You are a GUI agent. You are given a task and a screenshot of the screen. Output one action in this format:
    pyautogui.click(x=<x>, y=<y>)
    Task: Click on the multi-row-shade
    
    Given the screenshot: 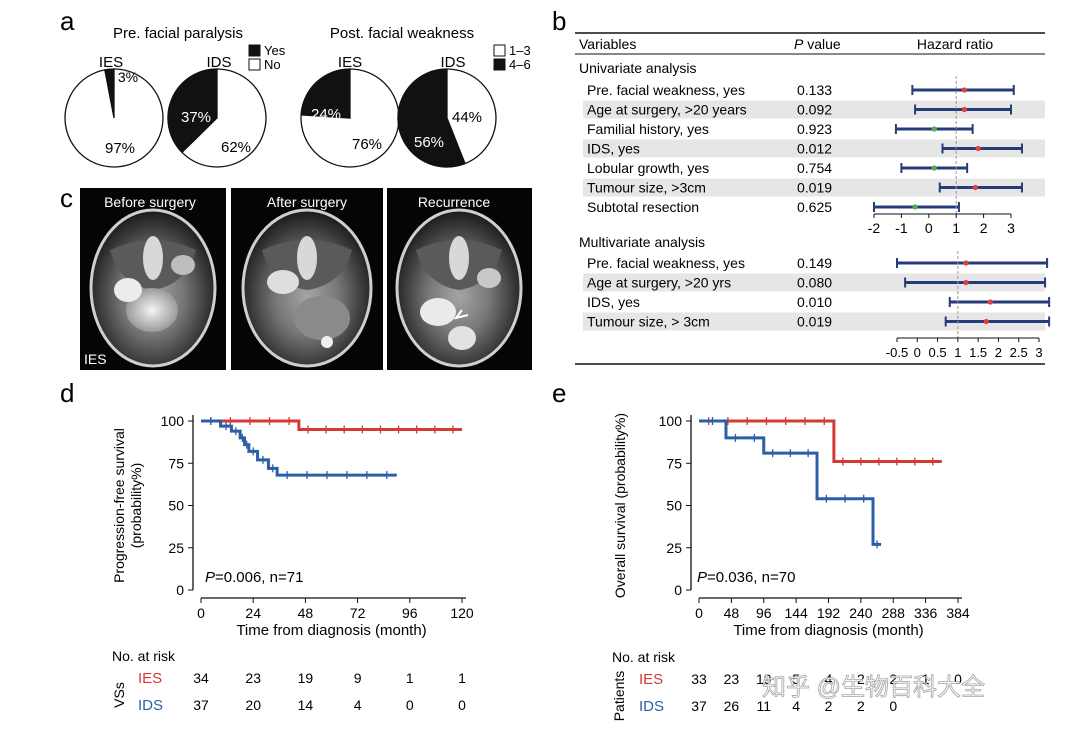 What is the action you would take?
    pyautogui.click(x=814, y=321)
    